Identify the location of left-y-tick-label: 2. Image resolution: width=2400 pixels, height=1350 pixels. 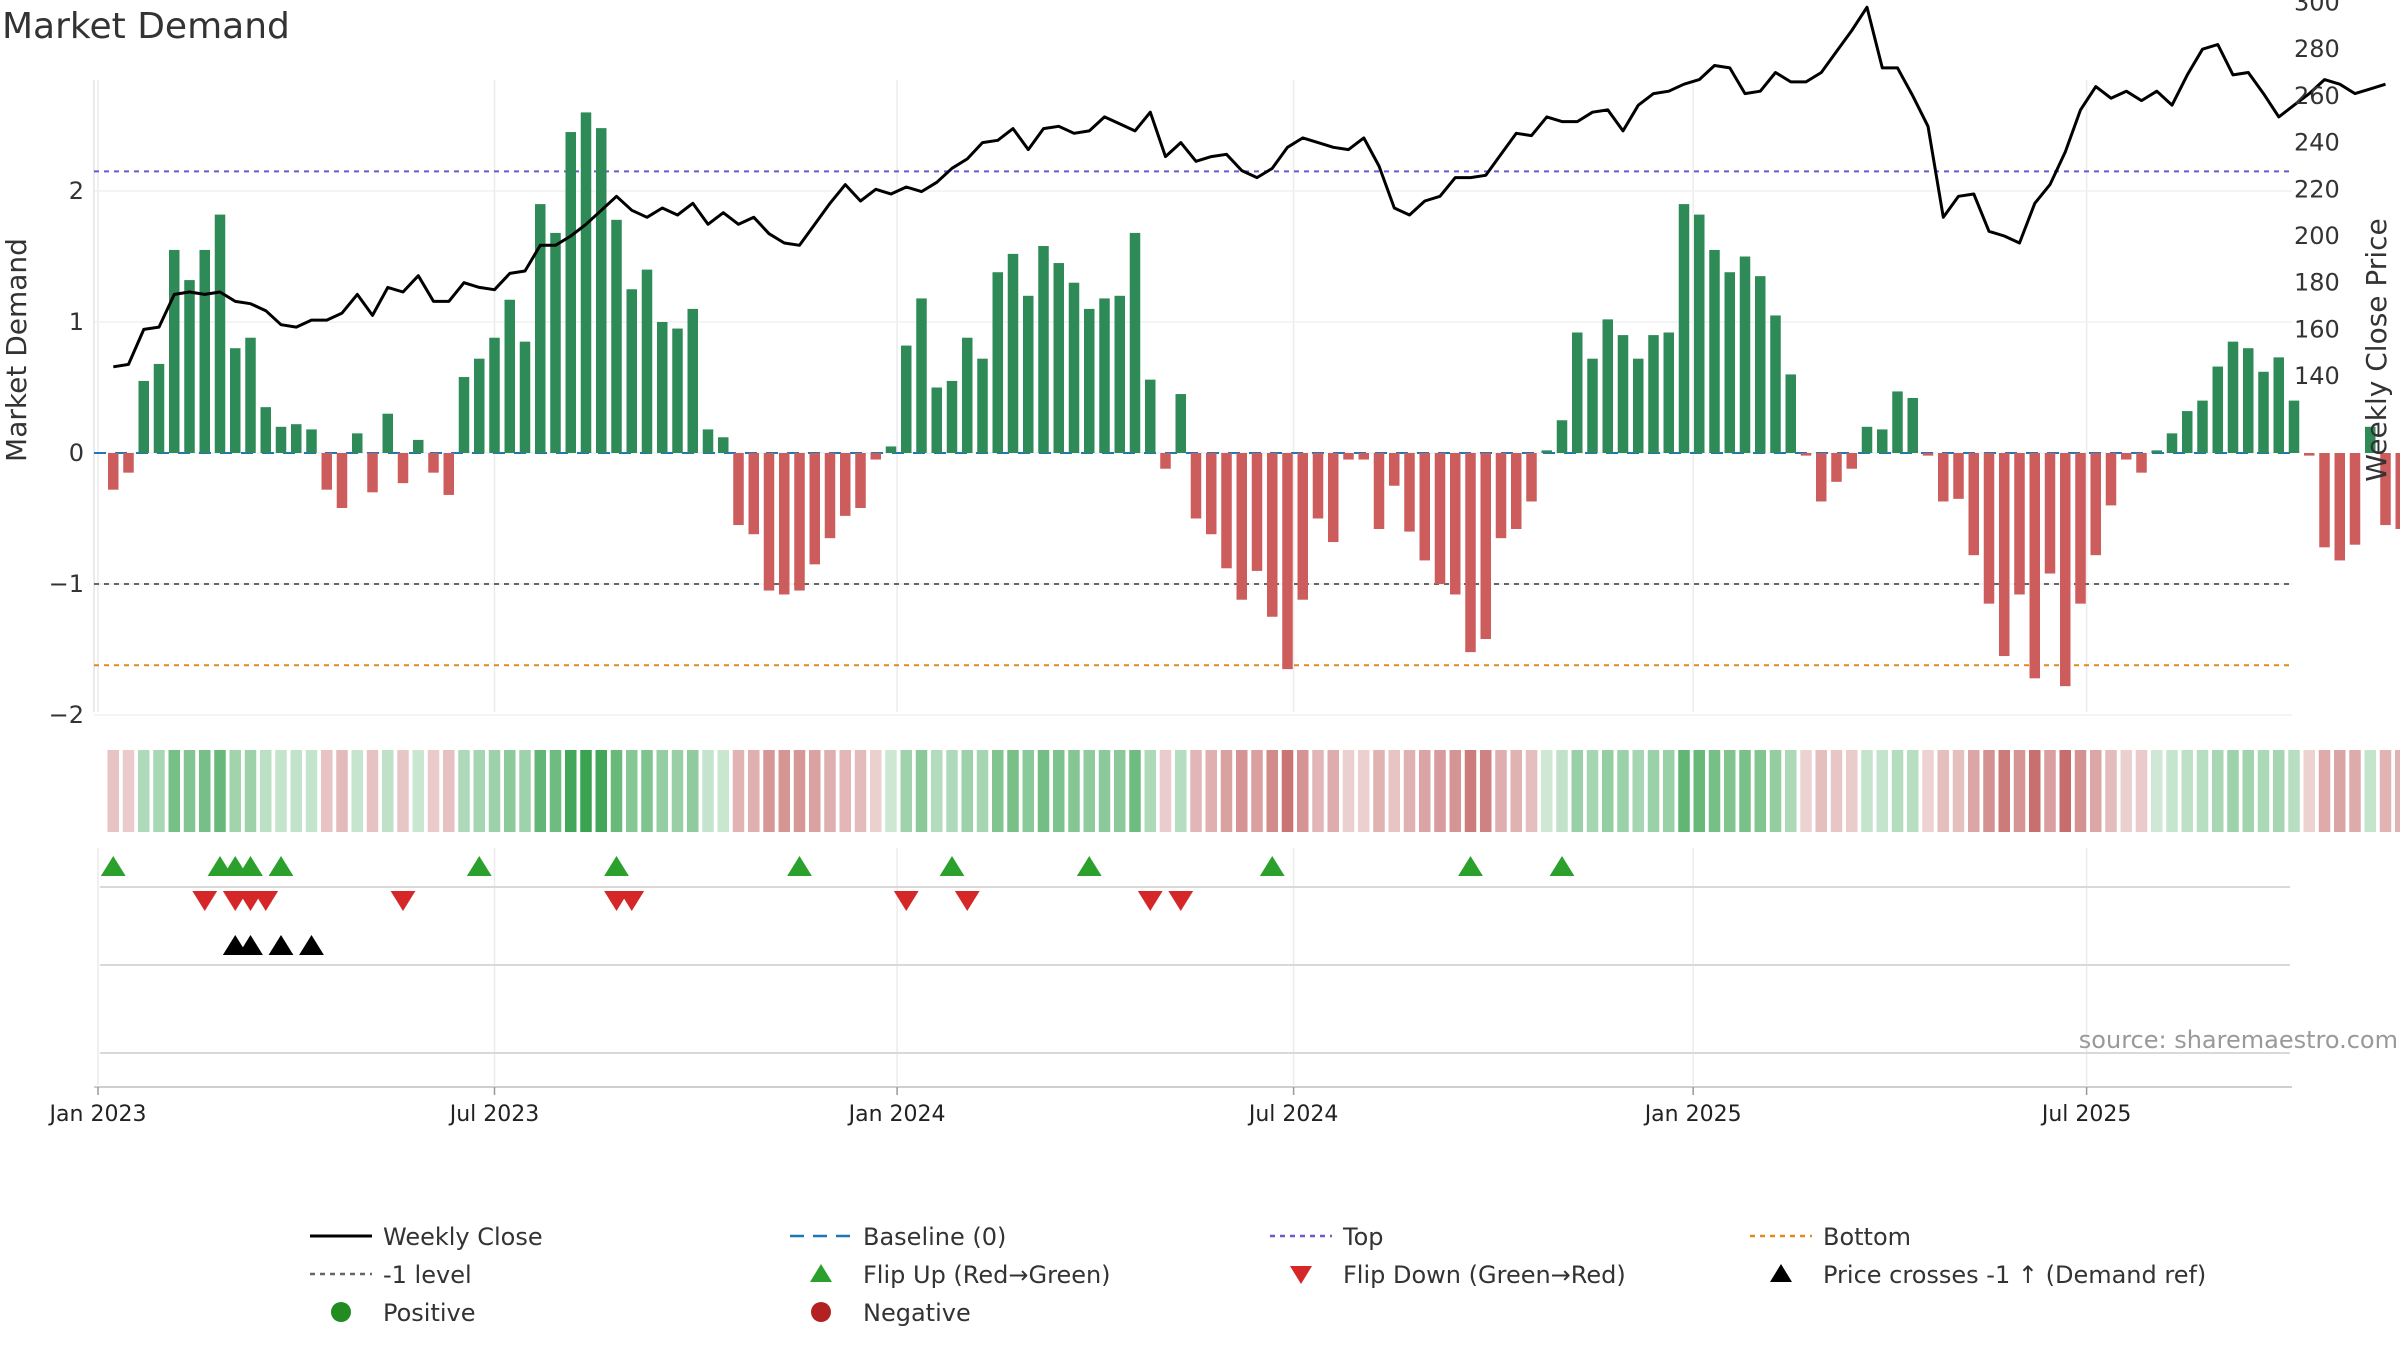
(76, 191).